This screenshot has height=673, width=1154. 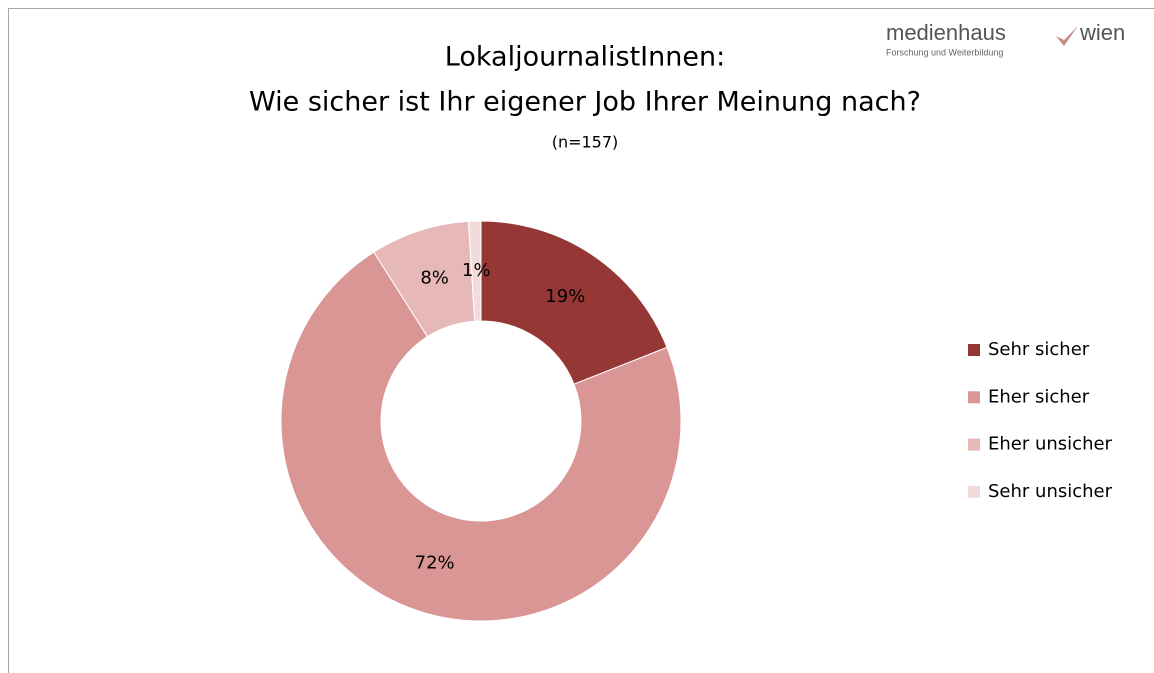 What do you see at coordinates (1050, 444) in the screenshot?
I see `legend-label: Eher unsicher` at bounding box center [1050, 444].